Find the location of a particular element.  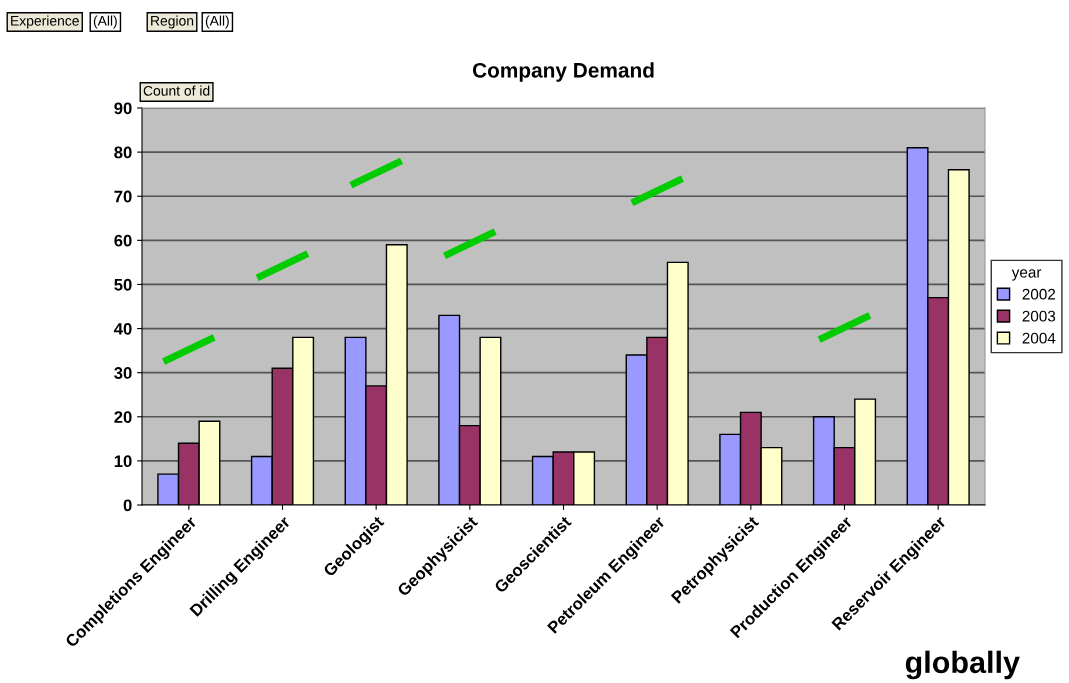

legend-label: 2003 is located at coordinates (1039, 316).